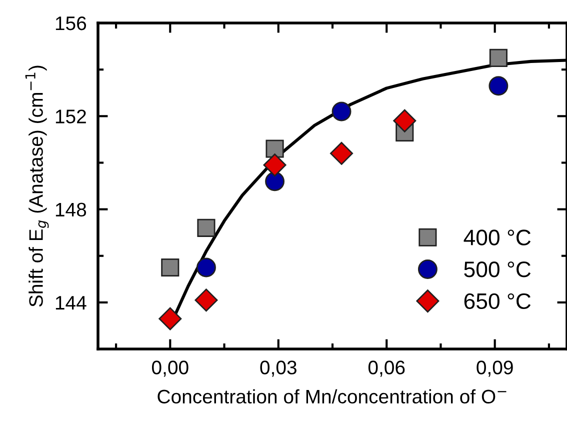 The width and height of the screenshot is (567, 423). What do you see at coordinates (278, 368) in the screenshot?
I see `x-tick-label: 0,03` at bounding box center [278, 368].